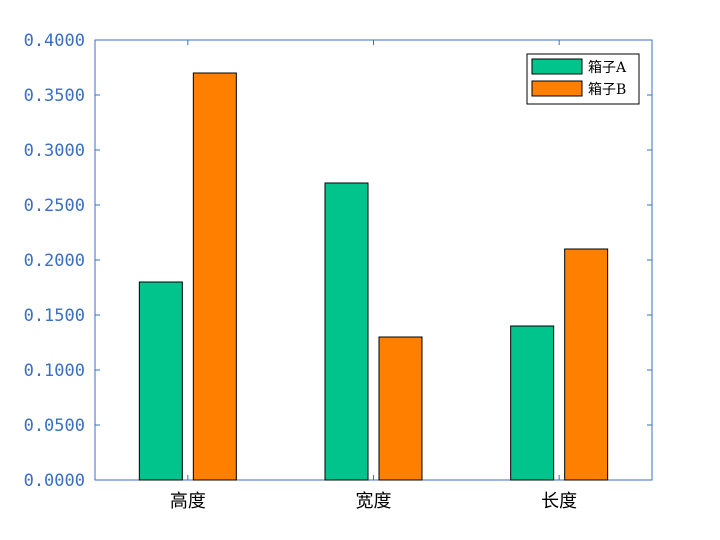 The image size is (720, 540). I want to click on y-tick-label: 0.2000, so click(54, 261).